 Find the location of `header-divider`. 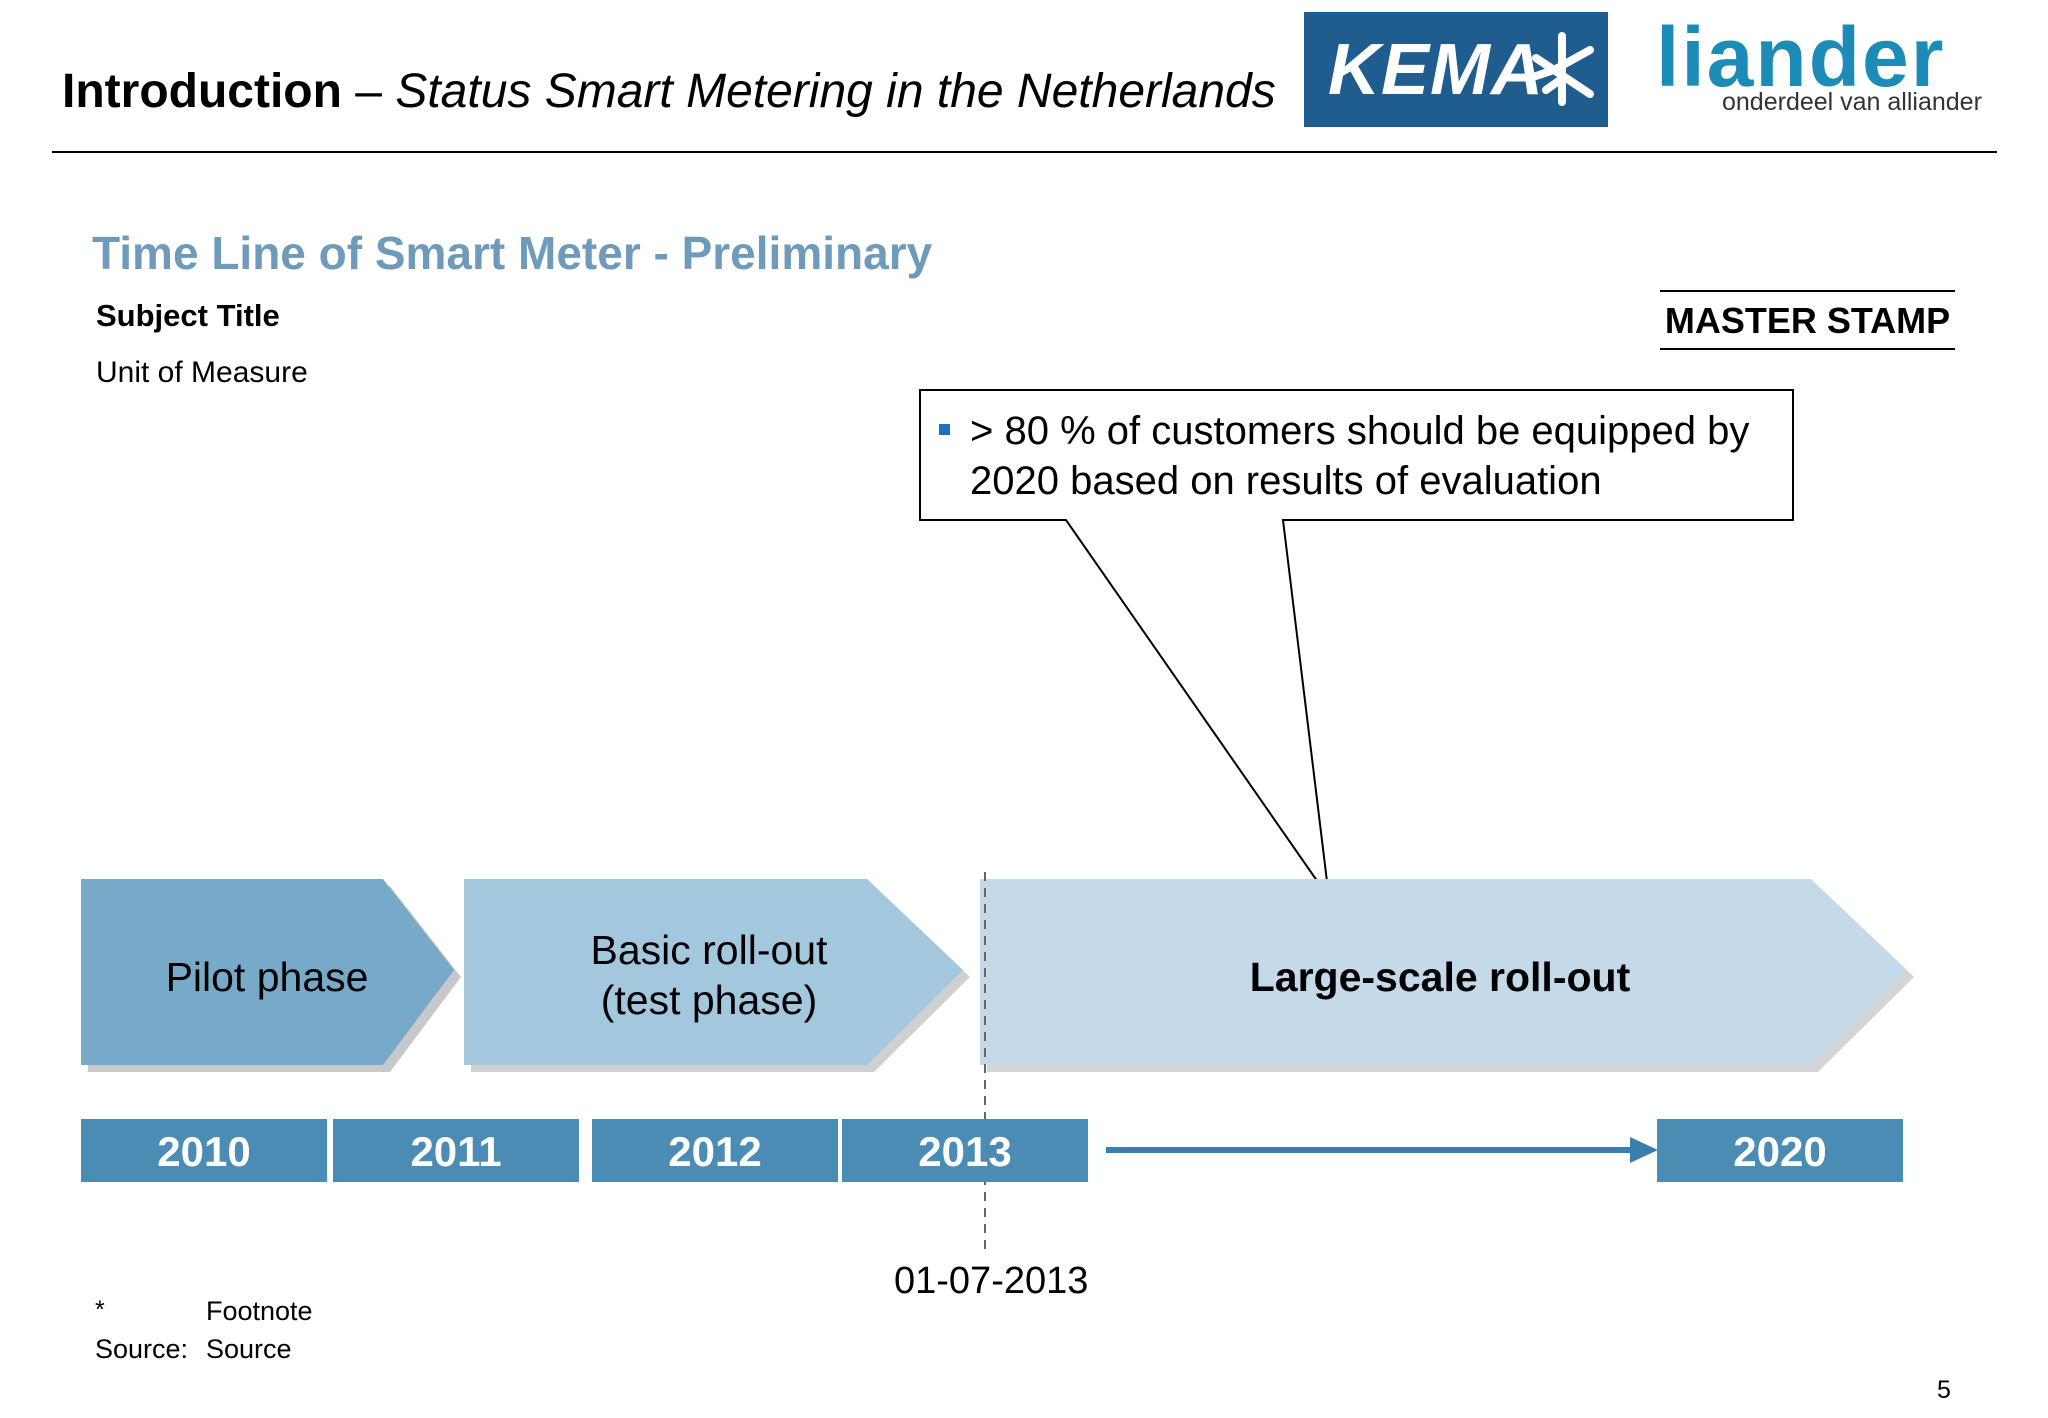

header-divider is located at coordinates (1024, 152).